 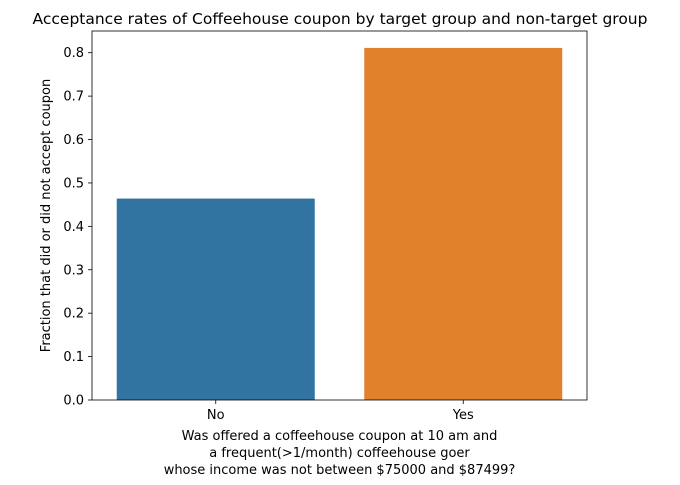 I want to click on y-tick-label: 0.1, so click(x=73, y=357).